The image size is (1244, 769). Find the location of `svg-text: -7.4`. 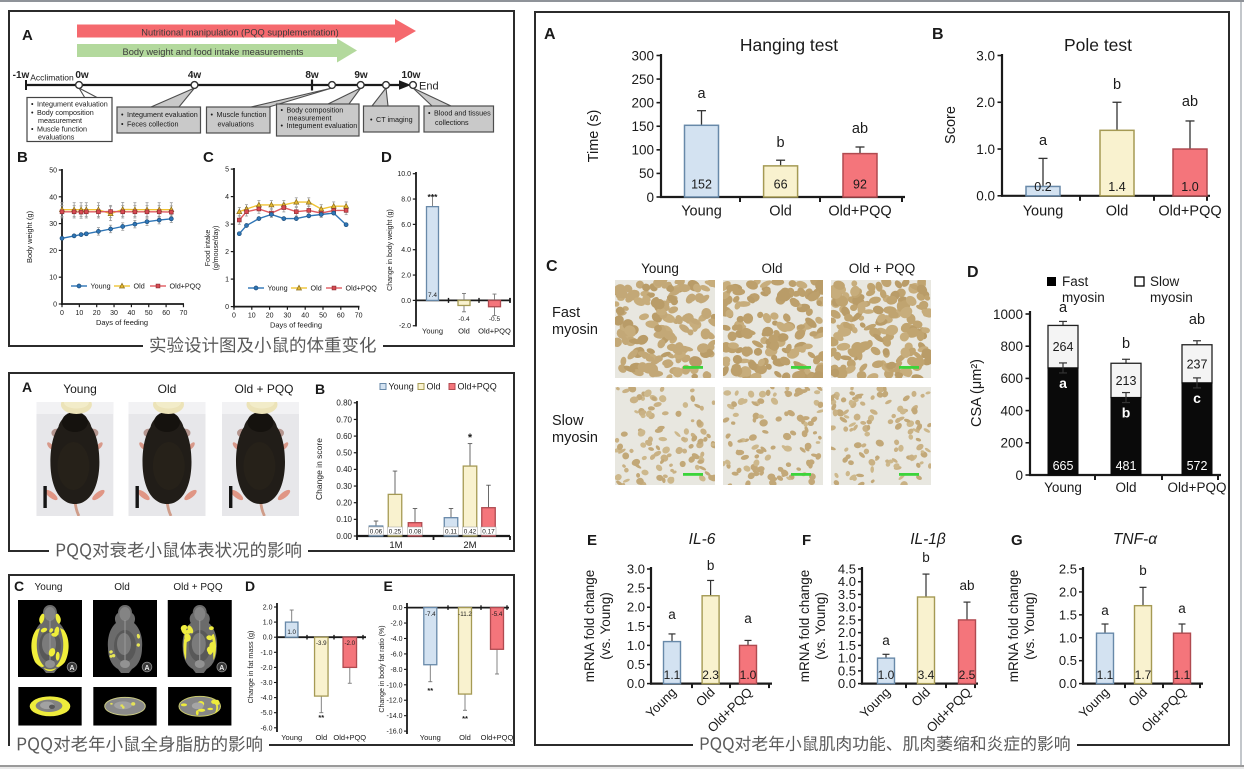

svg-text: -7.4 is located at coordinates (430, 614).